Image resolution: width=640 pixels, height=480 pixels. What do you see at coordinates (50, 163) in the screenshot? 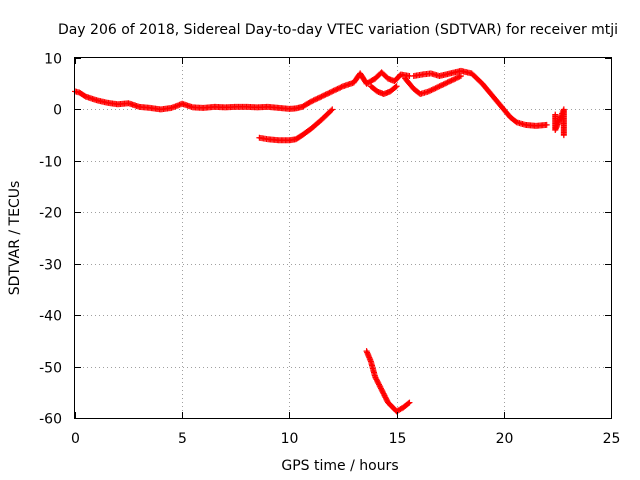
I see `y-tick-label: -10` at bounding box center [50, 163].